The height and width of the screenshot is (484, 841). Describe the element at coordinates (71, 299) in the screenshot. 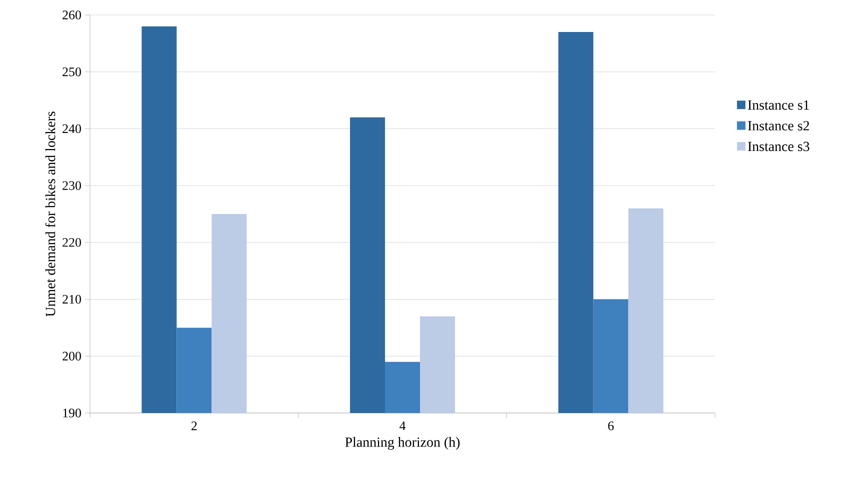

I see `y-tick-label: 210` at that location.